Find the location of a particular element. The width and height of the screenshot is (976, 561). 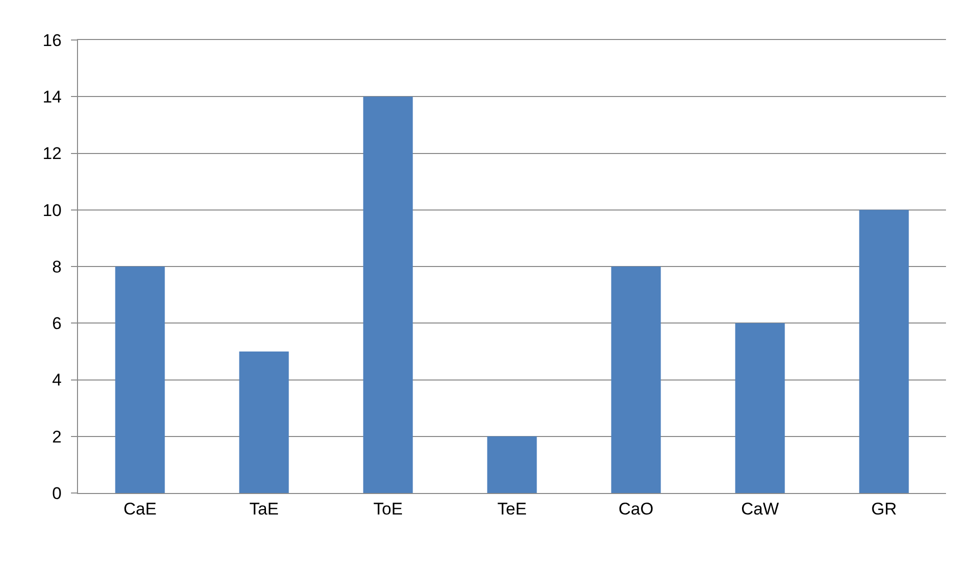

y-tick-label: 14 is located at coordinates (52, 97).